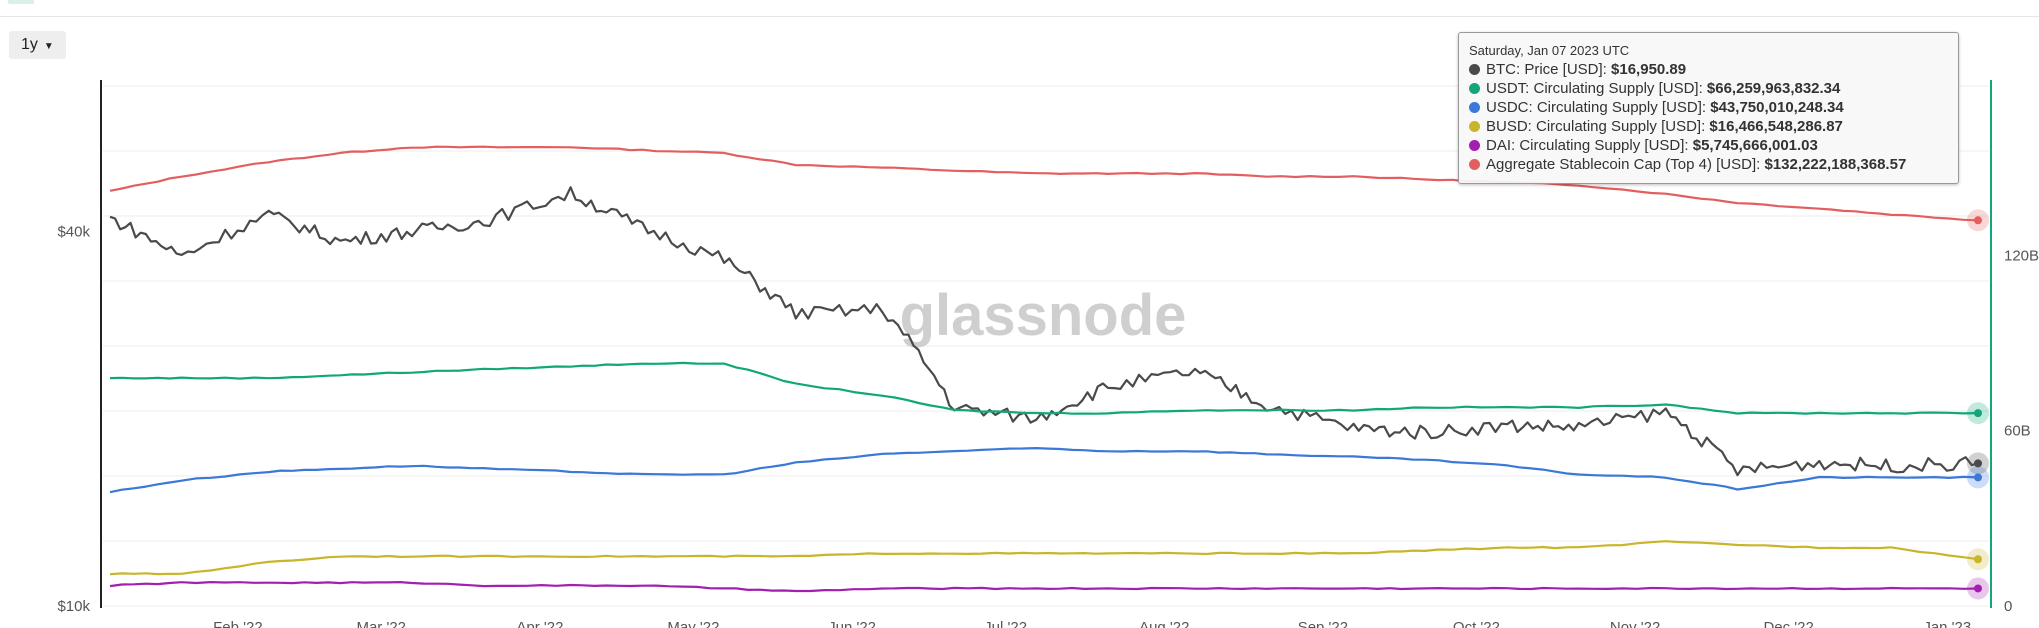 The height and width of the screenshot is (628, 2039). I want to click on x-tick-label: Aug '22, so click(1164, 623).